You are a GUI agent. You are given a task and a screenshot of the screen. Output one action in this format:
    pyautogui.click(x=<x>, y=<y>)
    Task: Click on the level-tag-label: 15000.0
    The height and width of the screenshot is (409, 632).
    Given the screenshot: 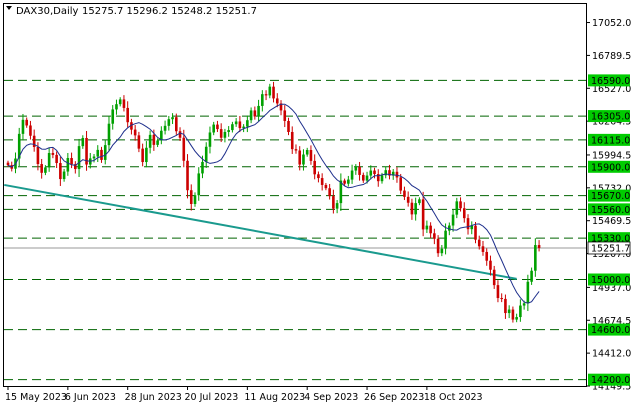 What is the action you would take?
    pyautogui.click(x=610, y=280)
    